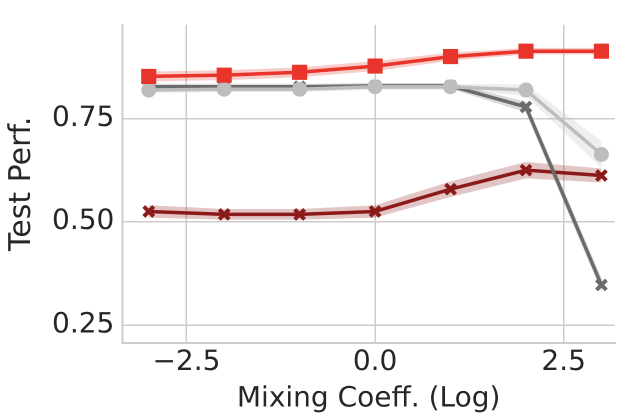 Image resolution: width=627 pixels, height=420 pixels. What do you see at coordinates (83, 219) in the screenshot?
I see `y-tick-label: 0.50` at bounding box center [83, 219].